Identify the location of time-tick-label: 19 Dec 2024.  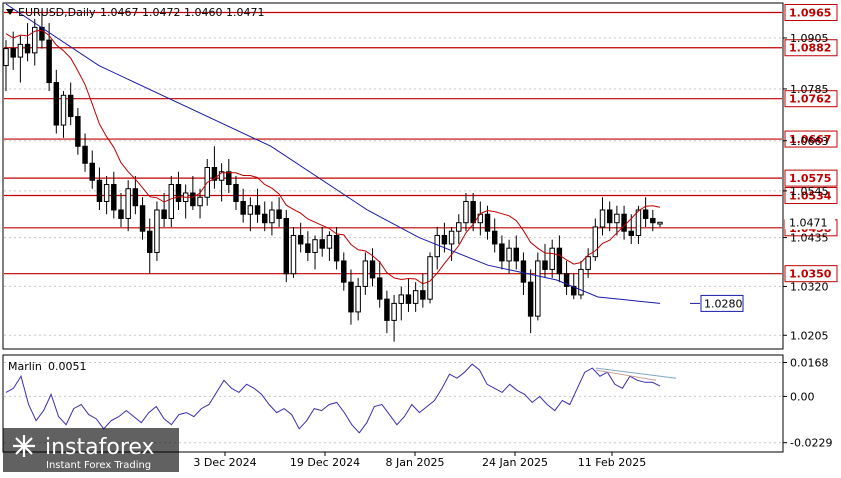
(325, 462).